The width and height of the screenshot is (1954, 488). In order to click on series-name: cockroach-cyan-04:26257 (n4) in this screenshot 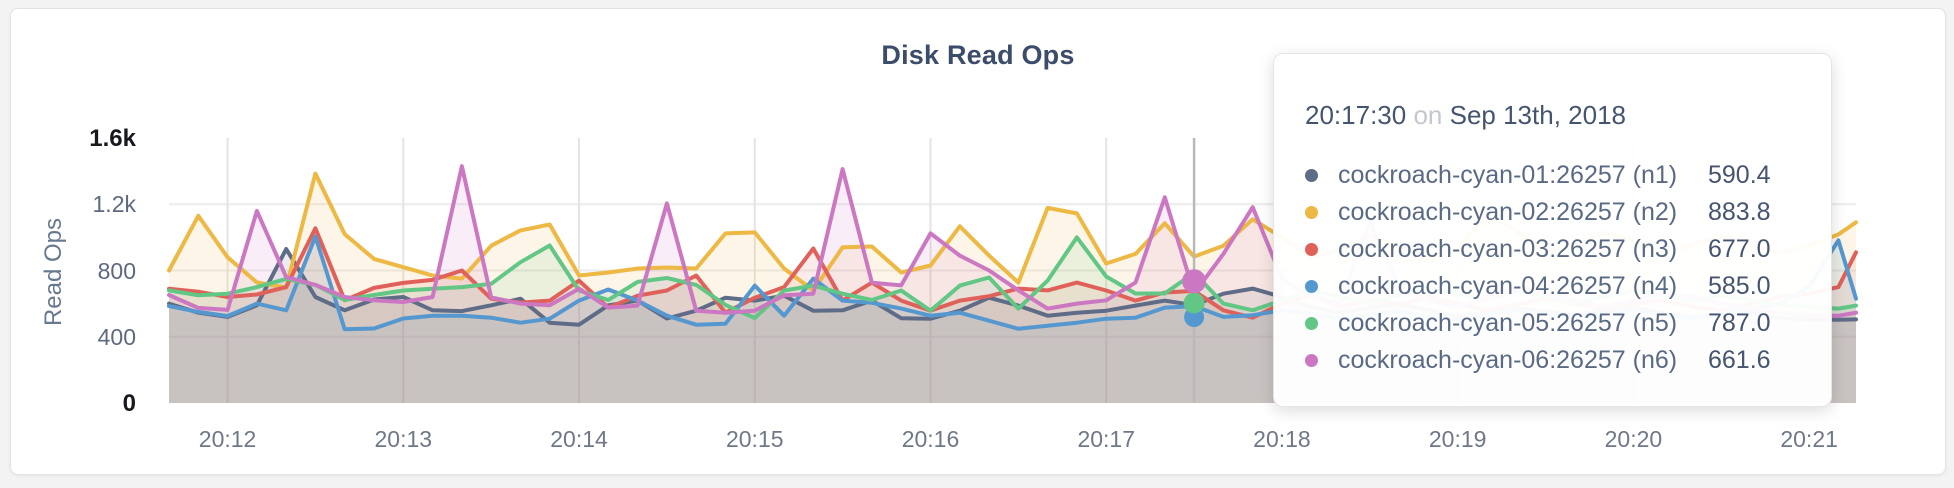, I will do `click(1508, 286)`.